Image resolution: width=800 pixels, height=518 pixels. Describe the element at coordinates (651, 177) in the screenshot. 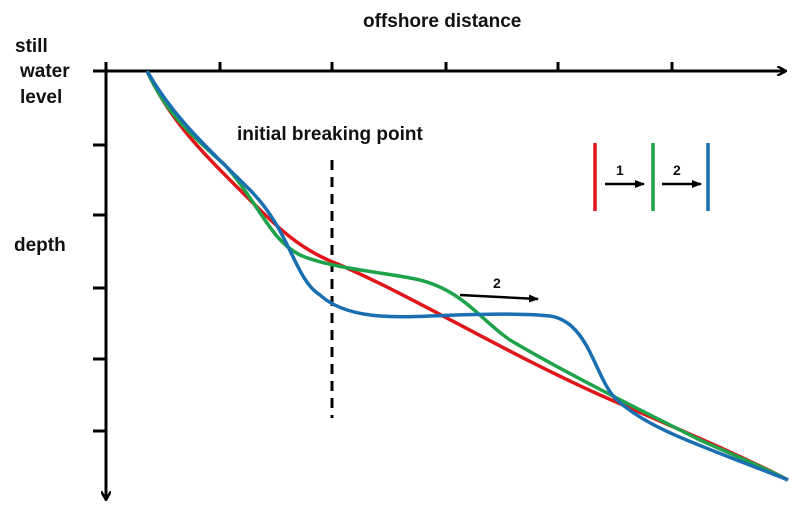

I see `legend` at that location.